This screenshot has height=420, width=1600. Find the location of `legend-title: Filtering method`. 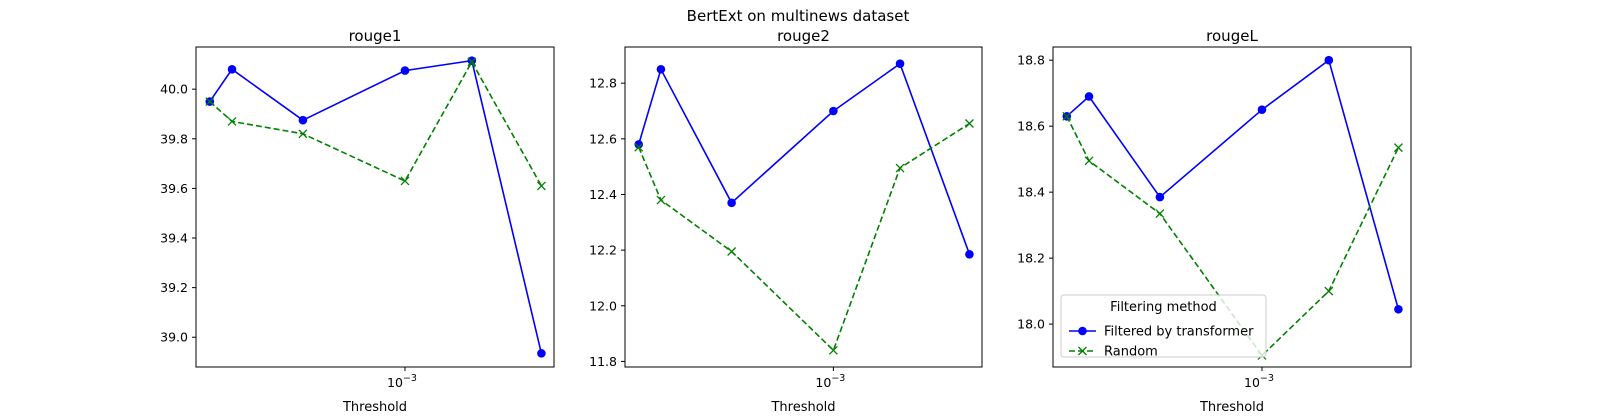

legend-title: Filtering method is located at coordinates (1163, 307).